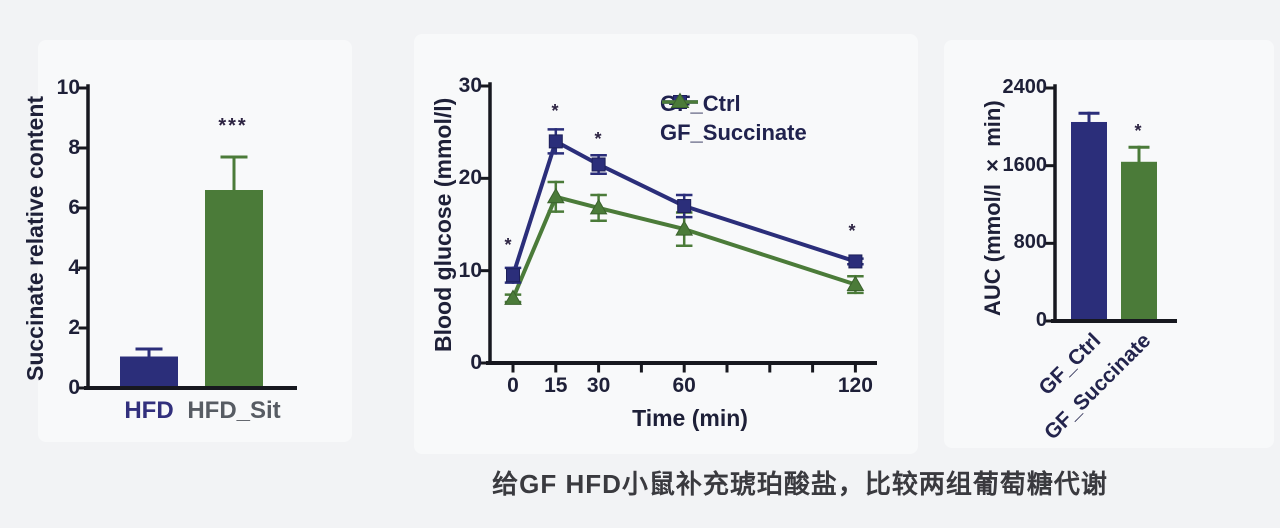 This screenshot has width=1280, height=528. I want to click on category-label-hfd-sit: HFD_Sit, so click(234, 410).